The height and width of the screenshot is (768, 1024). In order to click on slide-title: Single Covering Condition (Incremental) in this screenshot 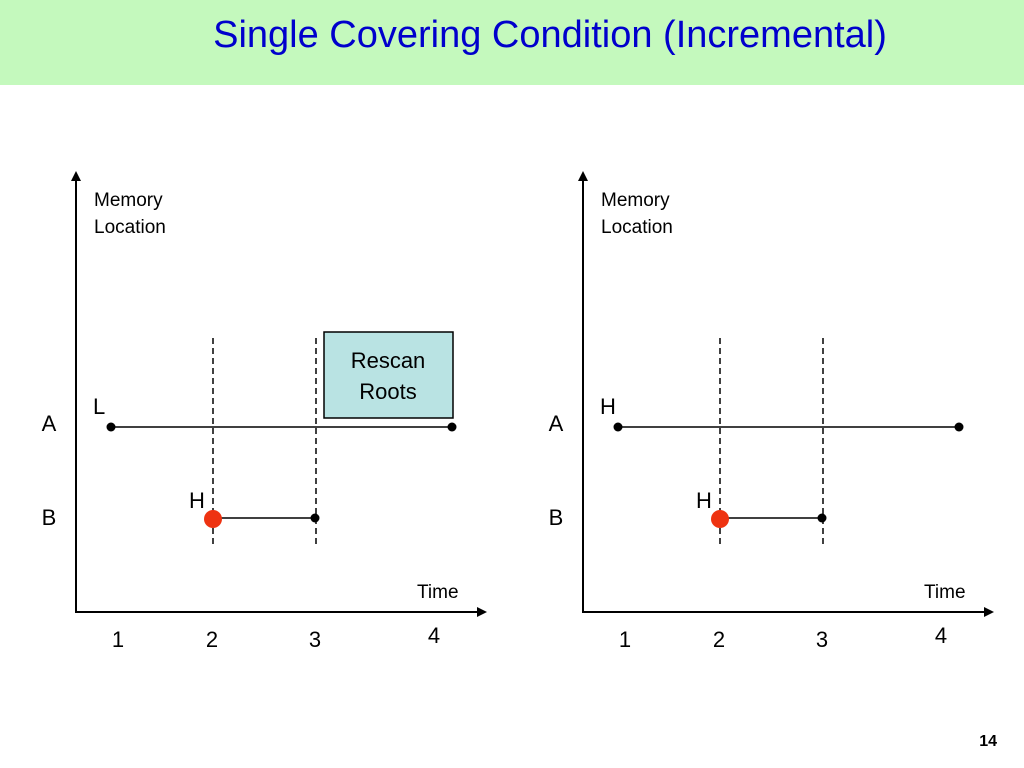, I will do `click(550, 35)`.